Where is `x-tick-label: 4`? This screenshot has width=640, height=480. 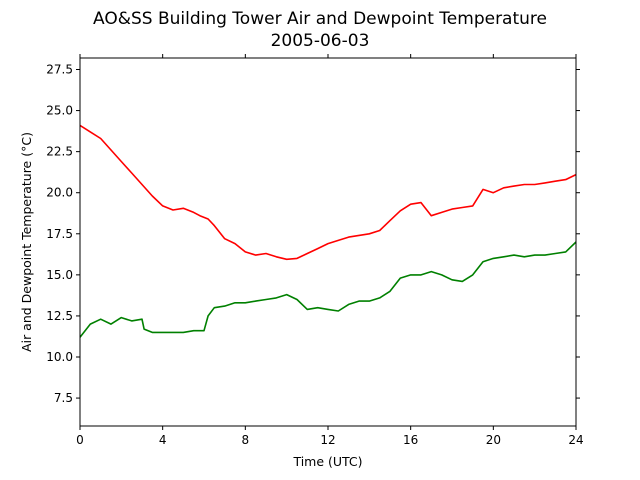 x-tick-label: 4 is located at coordinates (163, 440).